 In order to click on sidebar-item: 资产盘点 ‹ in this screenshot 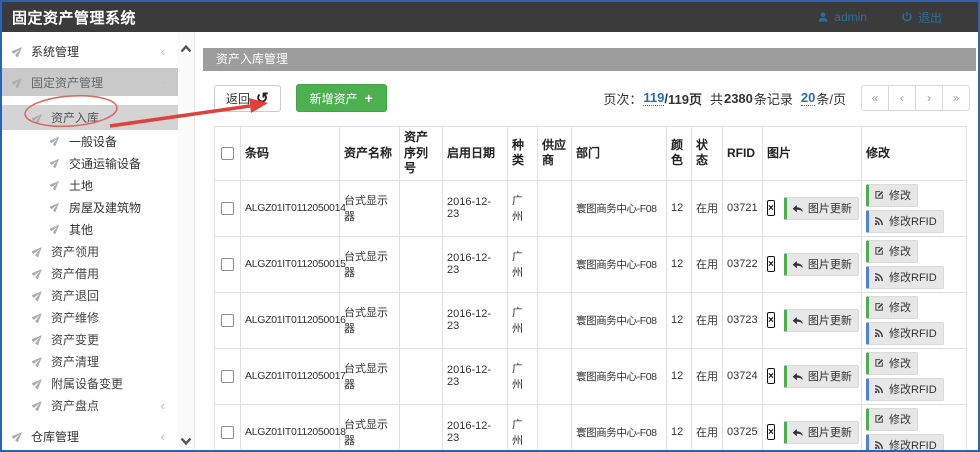, I will do `click(90, 405)`.